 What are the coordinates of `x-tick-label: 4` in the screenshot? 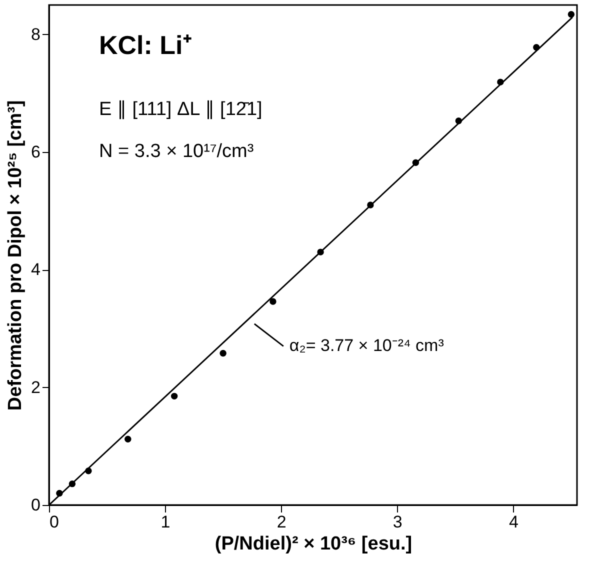 It's located at (513, 522).